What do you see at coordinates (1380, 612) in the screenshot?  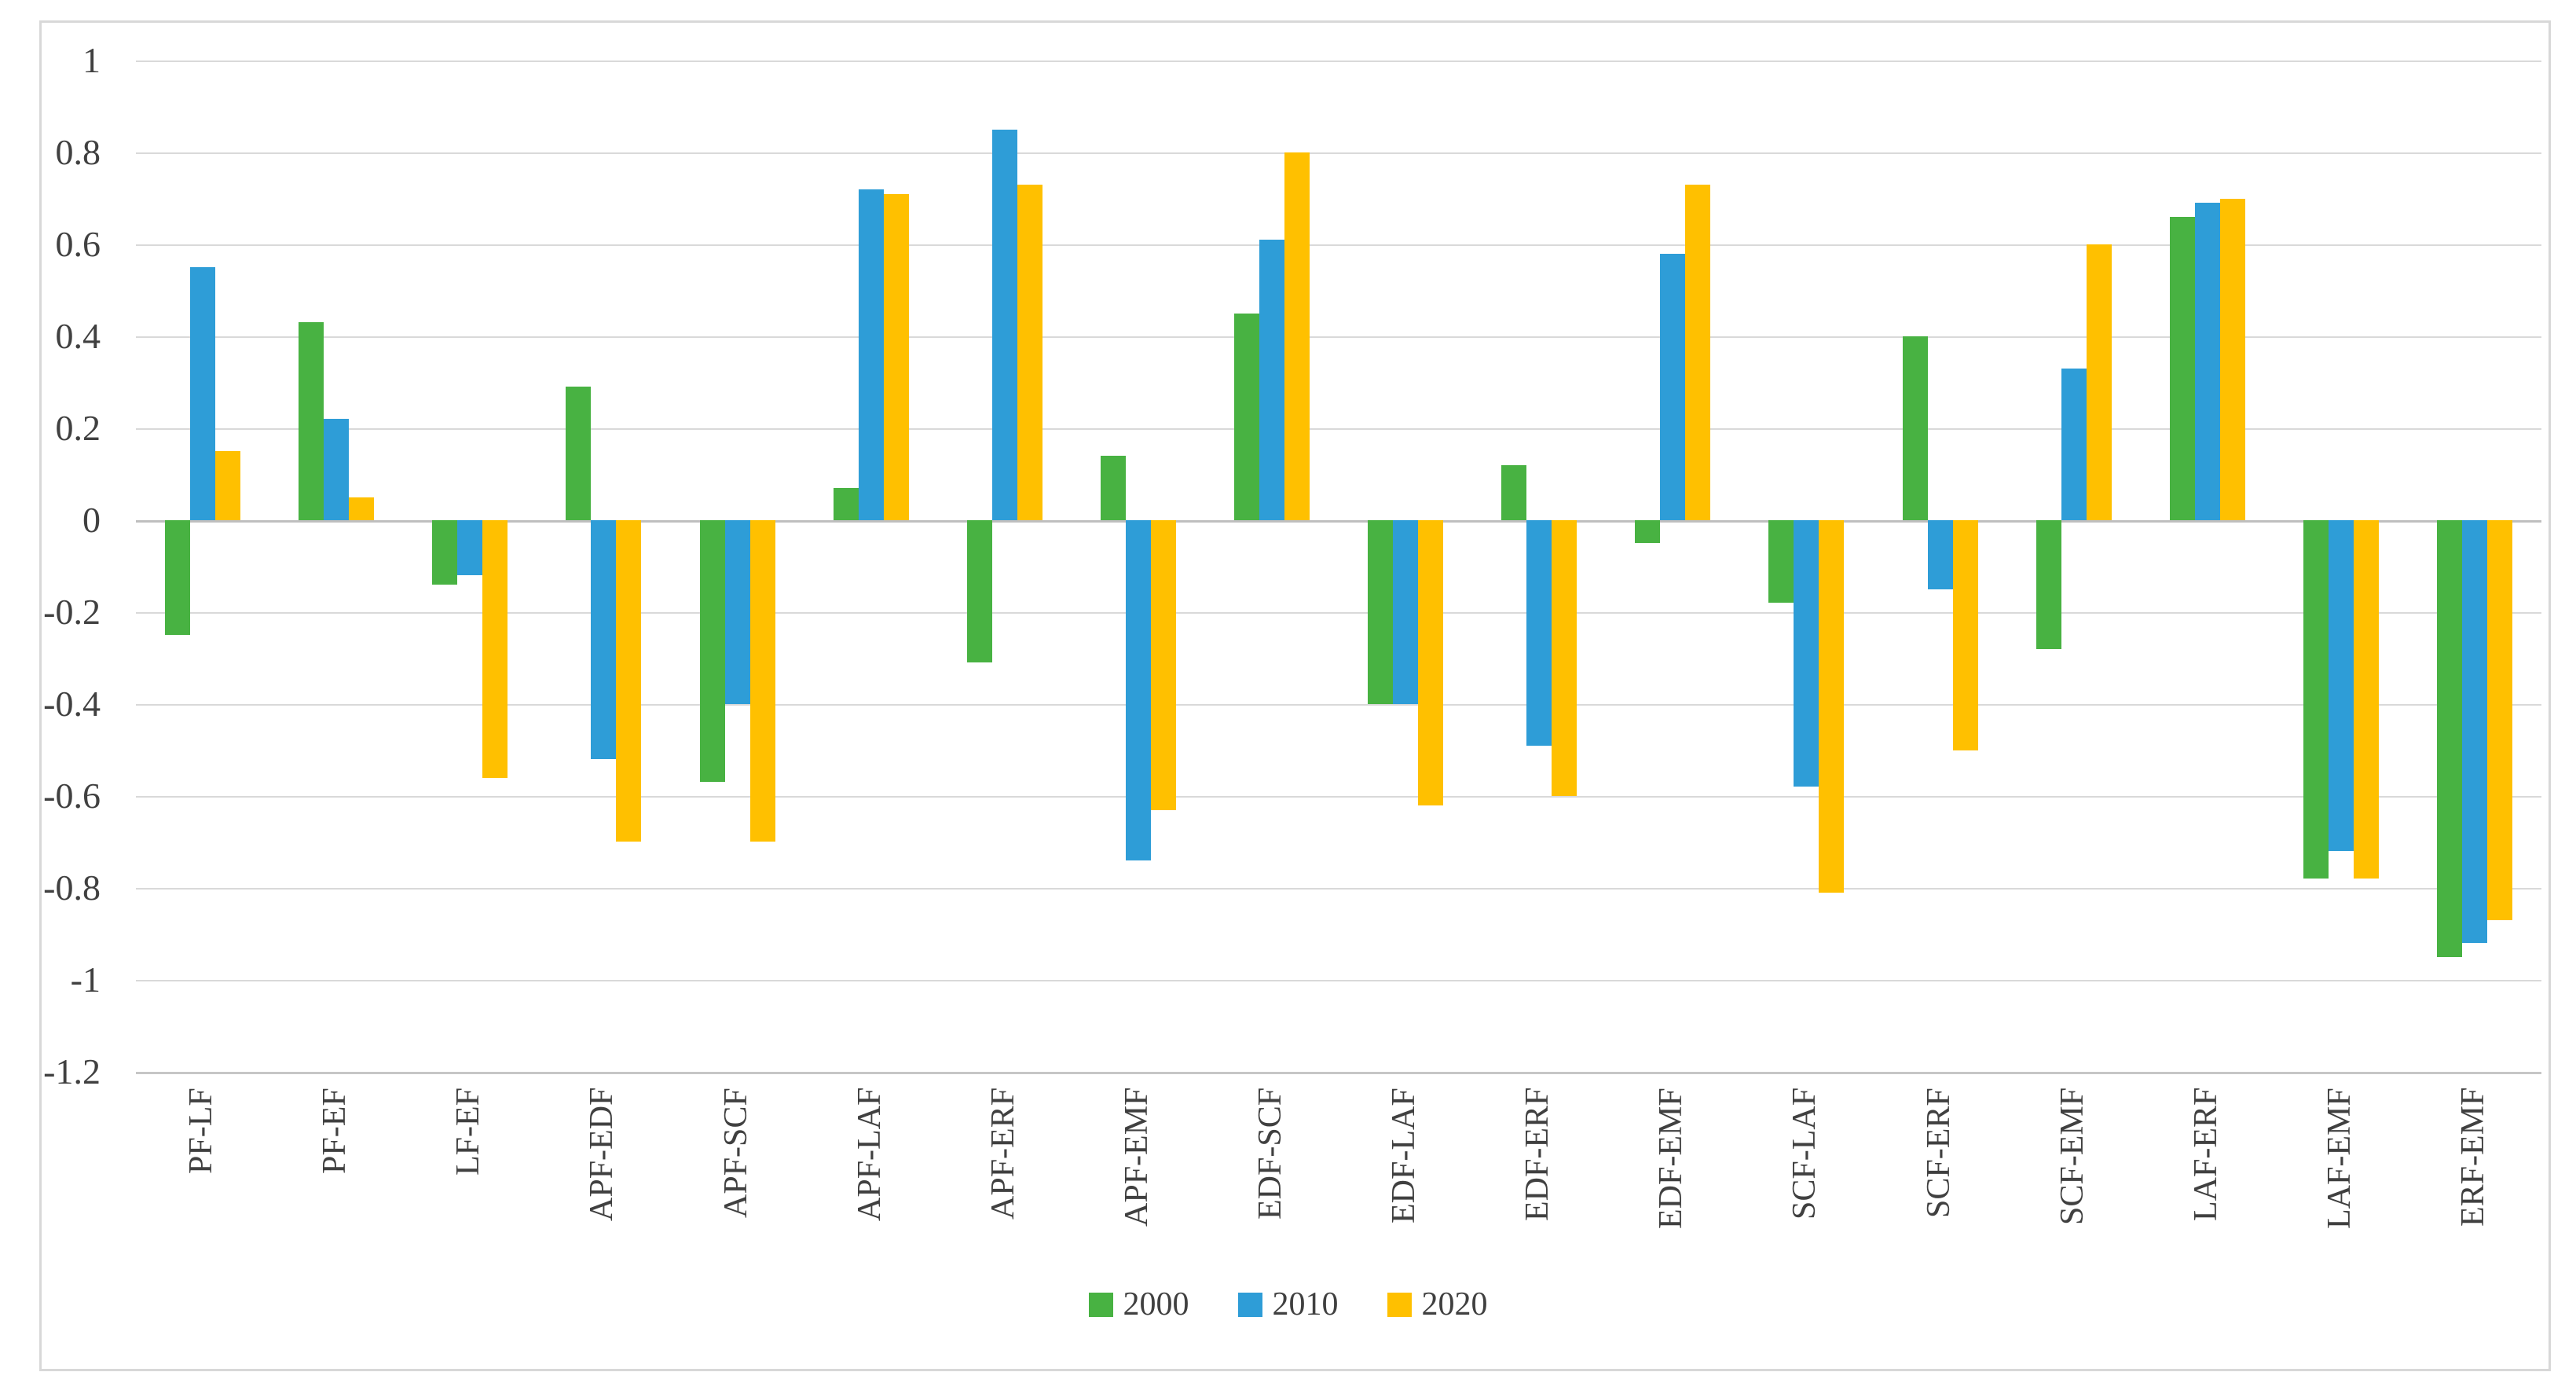 I see `bar-2000-EDF-LAF` at bounding box center [1380, 612].